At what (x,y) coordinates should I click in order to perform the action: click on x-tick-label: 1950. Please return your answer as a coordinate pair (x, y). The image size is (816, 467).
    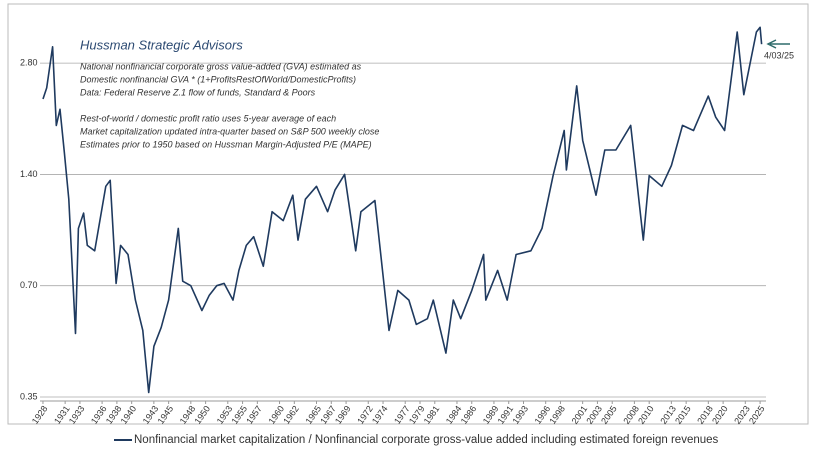
    Looking at the image, I should click on (203, 415).